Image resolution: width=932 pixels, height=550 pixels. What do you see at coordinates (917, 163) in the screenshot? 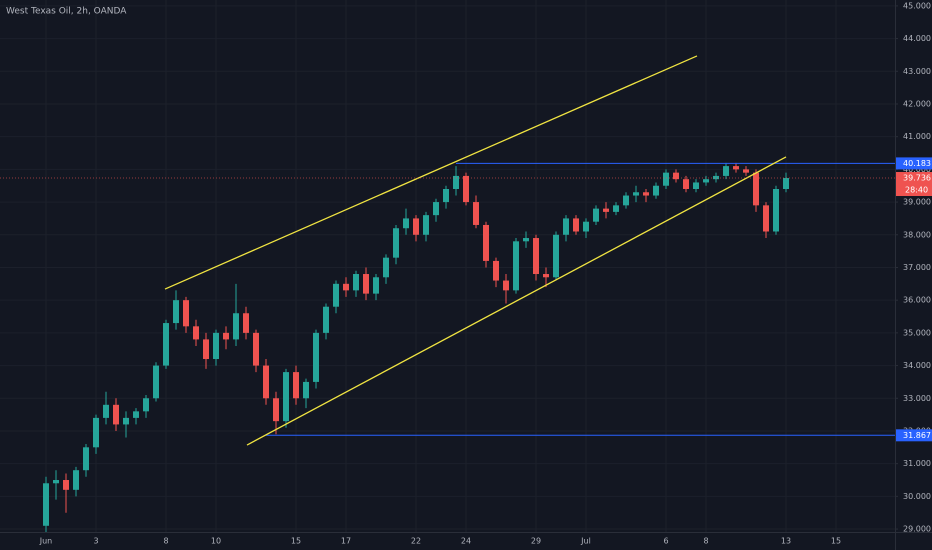
I see `price-level-label: 40.183` at bounding box center [917, 163].